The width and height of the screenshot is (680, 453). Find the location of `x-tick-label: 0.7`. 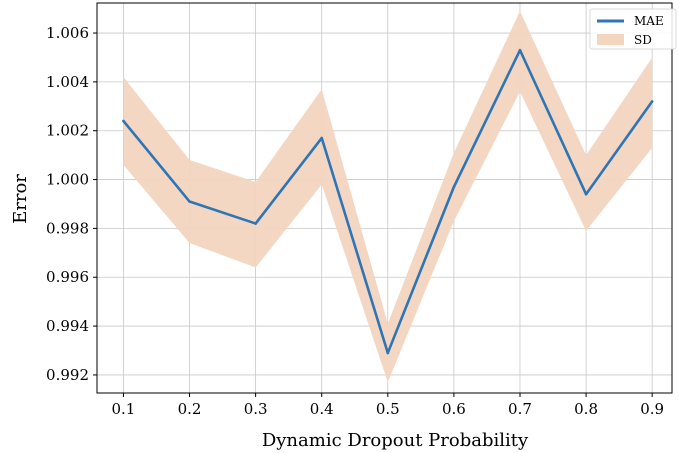

x-tick-label: 0.7 is located at coordinates (520, 409).